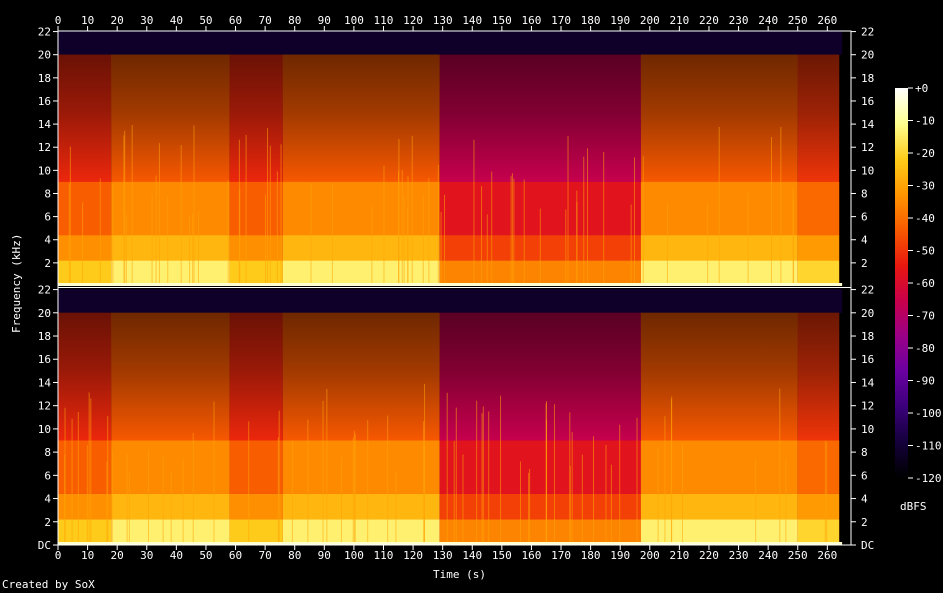 This screenshot has width=943, height=593. I want to click on x-tick-label: 140, so click(472, 20).